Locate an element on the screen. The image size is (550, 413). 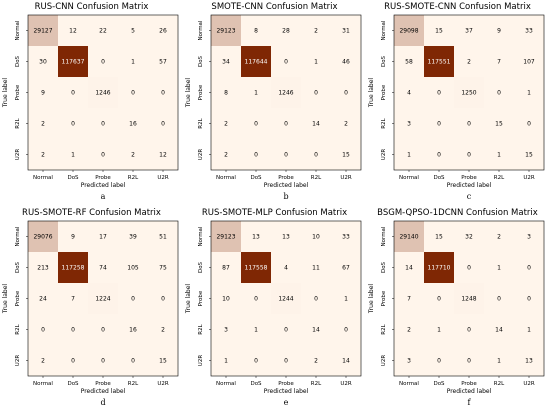
cell-value-label: 29127 is located at coordinates (42, 31).